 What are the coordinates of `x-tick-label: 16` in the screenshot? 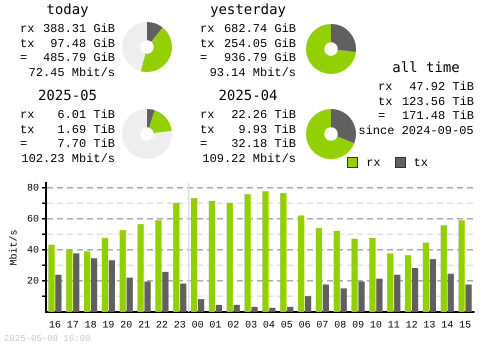 It's located at (54, 326).